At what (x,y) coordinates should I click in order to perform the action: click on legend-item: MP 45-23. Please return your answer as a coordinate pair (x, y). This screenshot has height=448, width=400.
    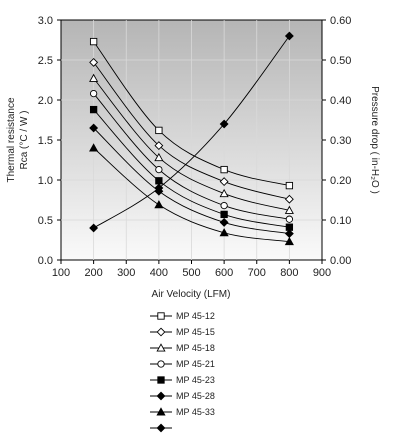
    Looking at the image, I should click on (182, 380).